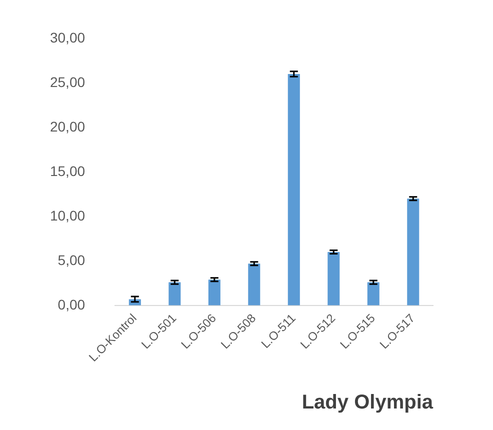 The height and width of the screenshot is (430, 493). What do you see at coordinates (68, 215) in the screenshot?
I see `y-tick-label: 10,00` at bounding box center [68, 215].